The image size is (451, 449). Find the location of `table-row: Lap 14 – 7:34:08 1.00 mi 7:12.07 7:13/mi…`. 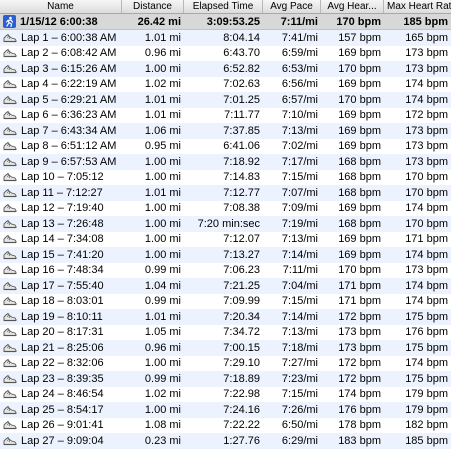

table-row: Lap 14 – 7:34:08 1.00 mi 7:12.07 7:13/mi… is located at coordinates (225, 239).